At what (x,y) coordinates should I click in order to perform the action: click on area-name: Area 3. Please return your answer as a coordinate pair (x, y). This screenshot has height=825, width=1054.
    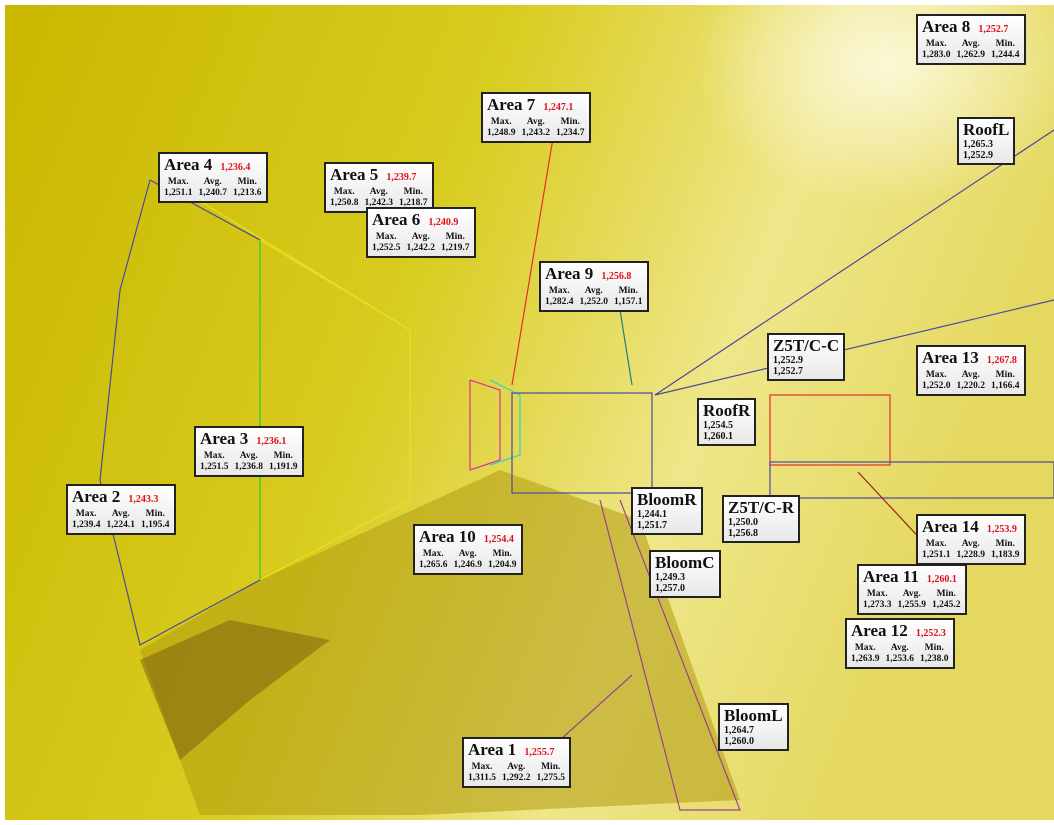
    Looking at the image, I should click on (224, 438).